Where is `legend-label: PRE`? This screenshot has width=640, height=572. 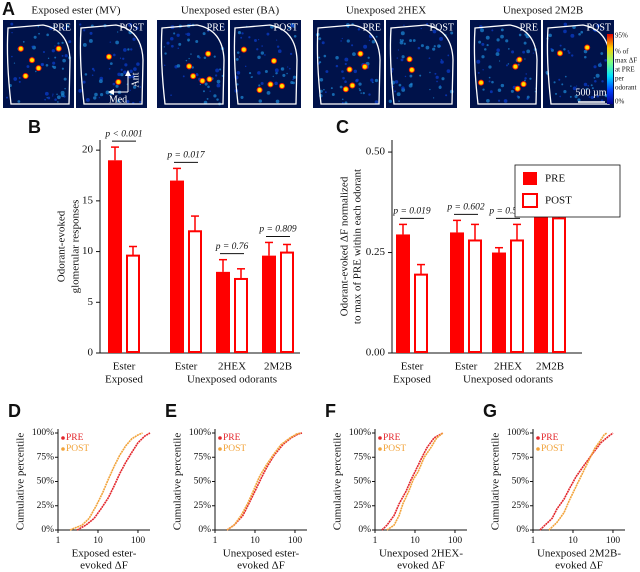
legend-label: PRE is located at coordinates (550, 438).